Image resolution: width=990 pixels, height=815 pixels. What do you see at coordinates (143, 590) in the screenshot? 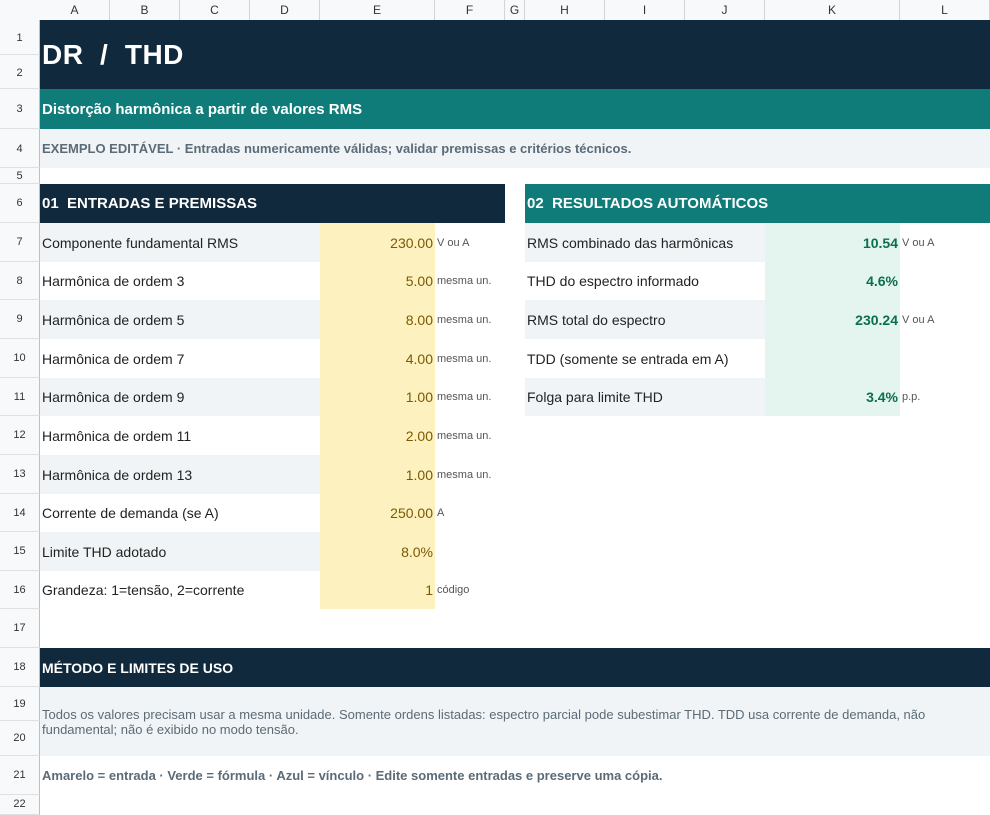
I see `input-label-quantity-type: Grandeza: 1=tensão, 2=corrente` at bounding box center [143, 590].